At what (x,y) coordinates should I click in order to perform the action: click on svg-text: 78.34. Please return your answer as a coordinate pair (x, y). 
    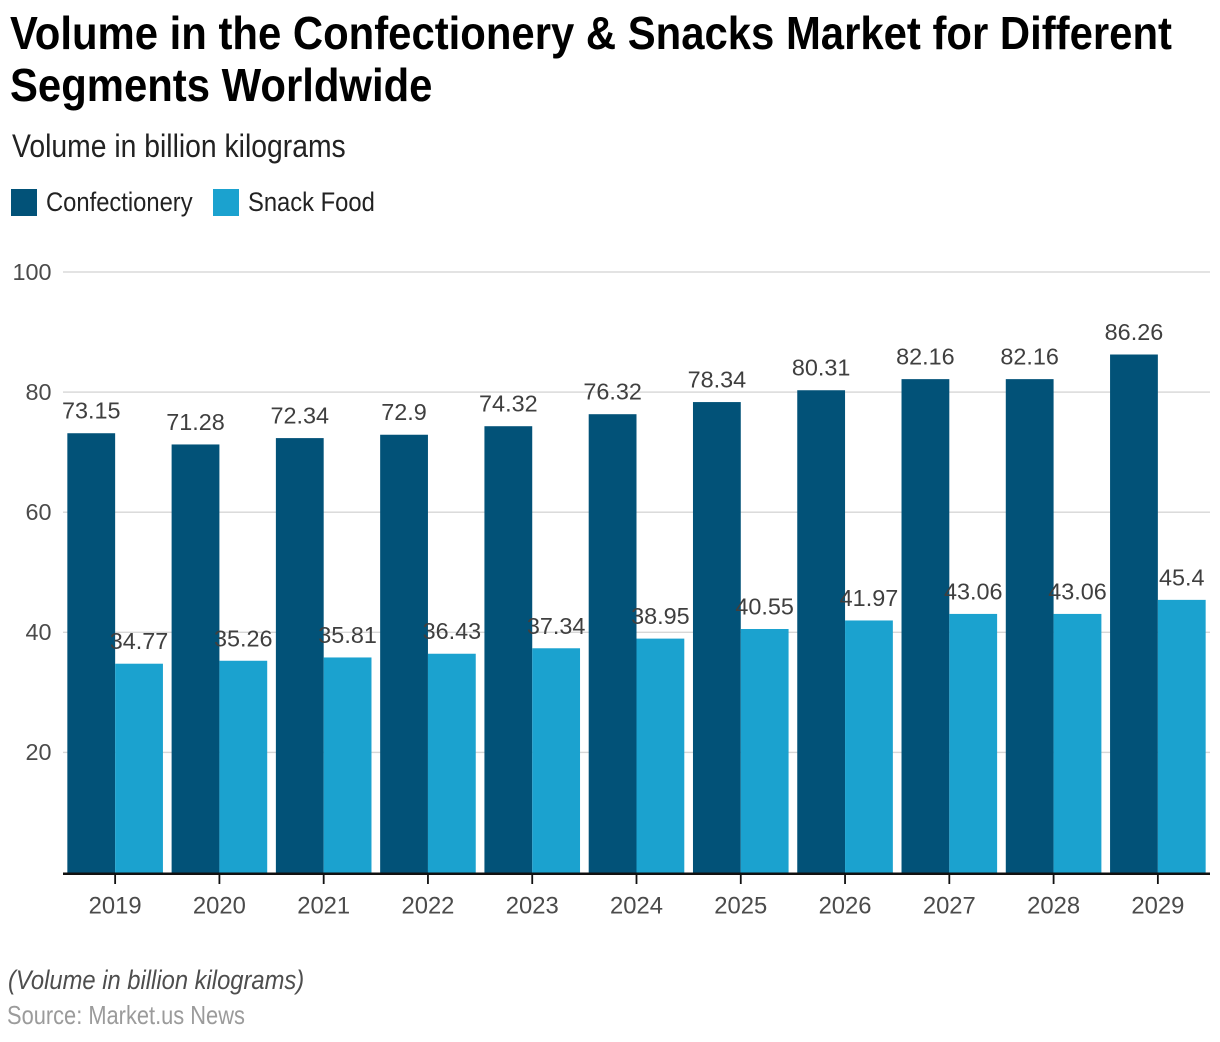
    Looking at the image, I should click on (717, 380).